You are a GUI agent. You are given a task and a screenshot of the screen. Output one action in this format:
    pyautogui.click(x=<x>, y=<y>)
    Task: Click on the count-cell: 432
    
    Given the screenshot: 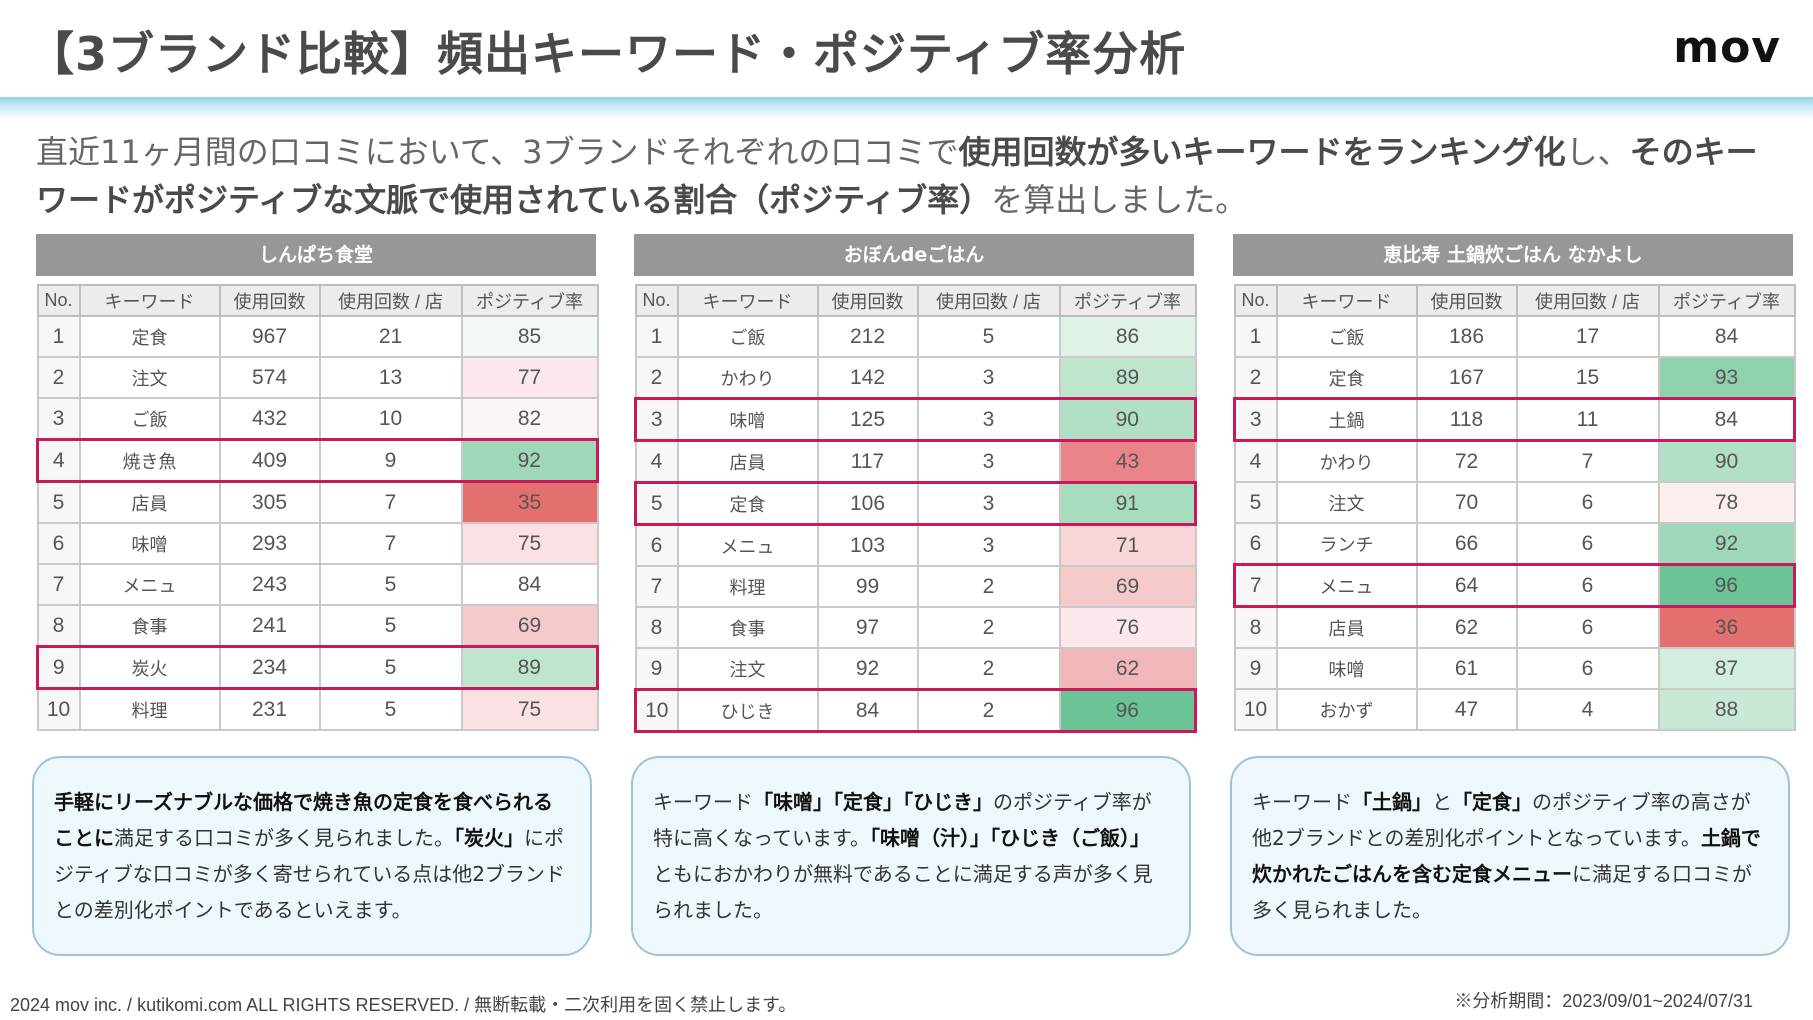 What is the action you would take?
    pyautogui.click(x=269, y=419)
    